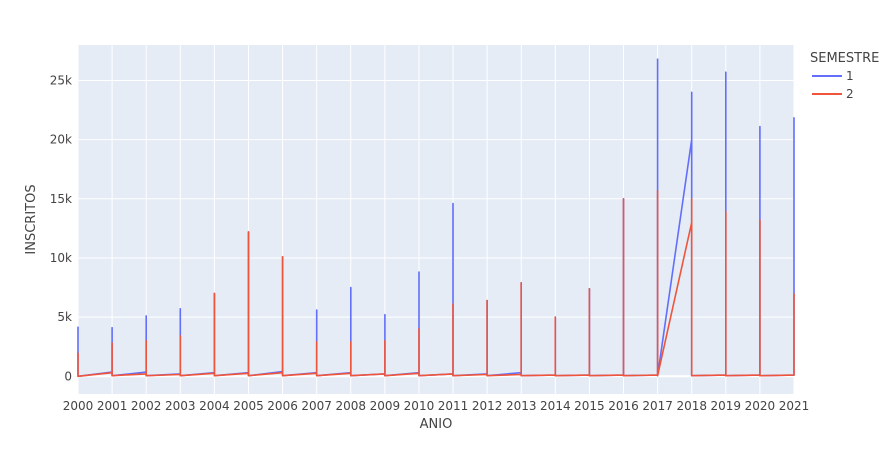 This screenshot has height=470, width=892. I want to click on x-tick-label: 2001, so click(112, 406).